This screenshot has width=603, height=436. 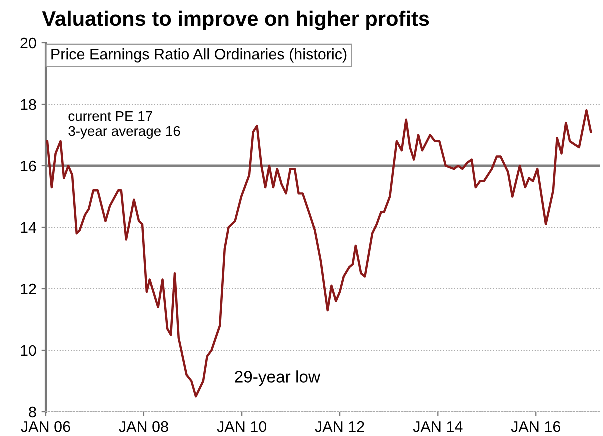 I want to click on x-tick-label: JAN 12, so click(x=339, y=426).